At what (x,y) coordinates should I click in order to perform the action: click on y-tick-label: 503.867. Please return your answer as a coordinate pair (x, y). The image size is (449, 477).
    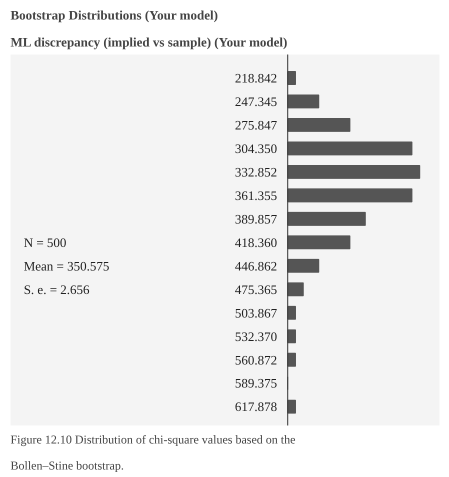
    Looking at the image, I should click on (256, 312).